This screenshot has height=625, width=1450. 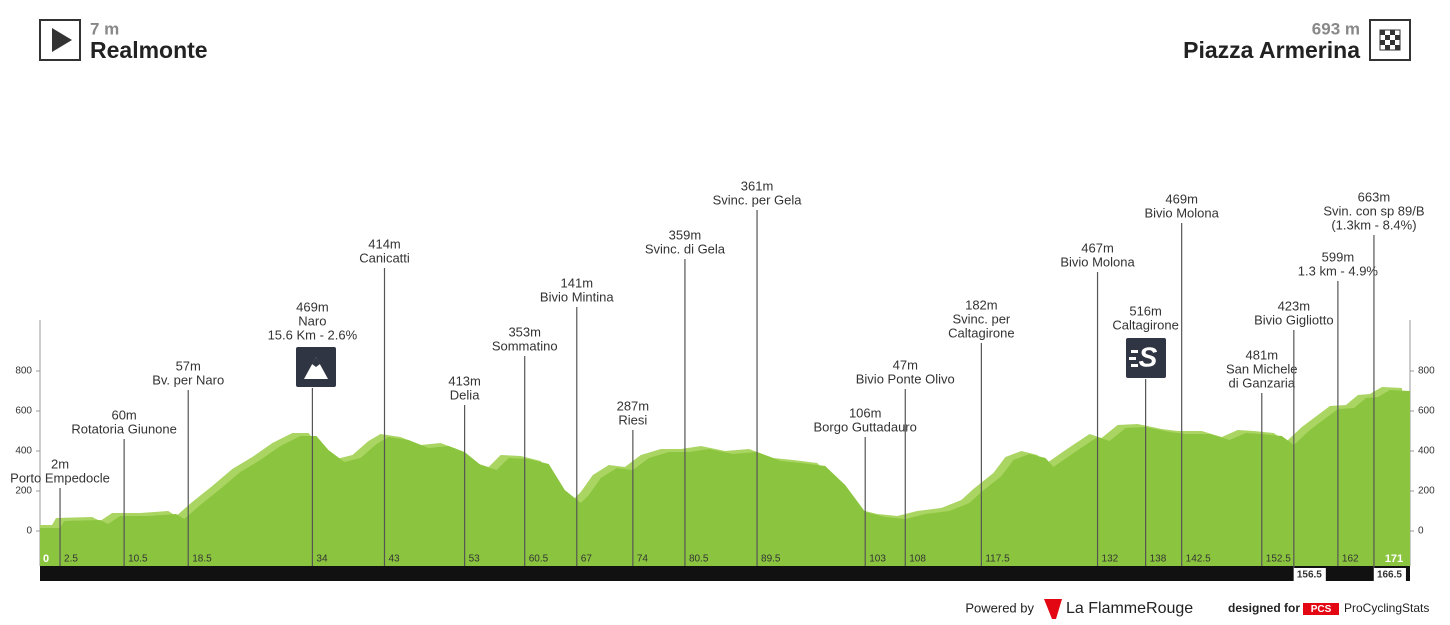 I want to click on km-label: 117.5, so click(x=997, y=559).